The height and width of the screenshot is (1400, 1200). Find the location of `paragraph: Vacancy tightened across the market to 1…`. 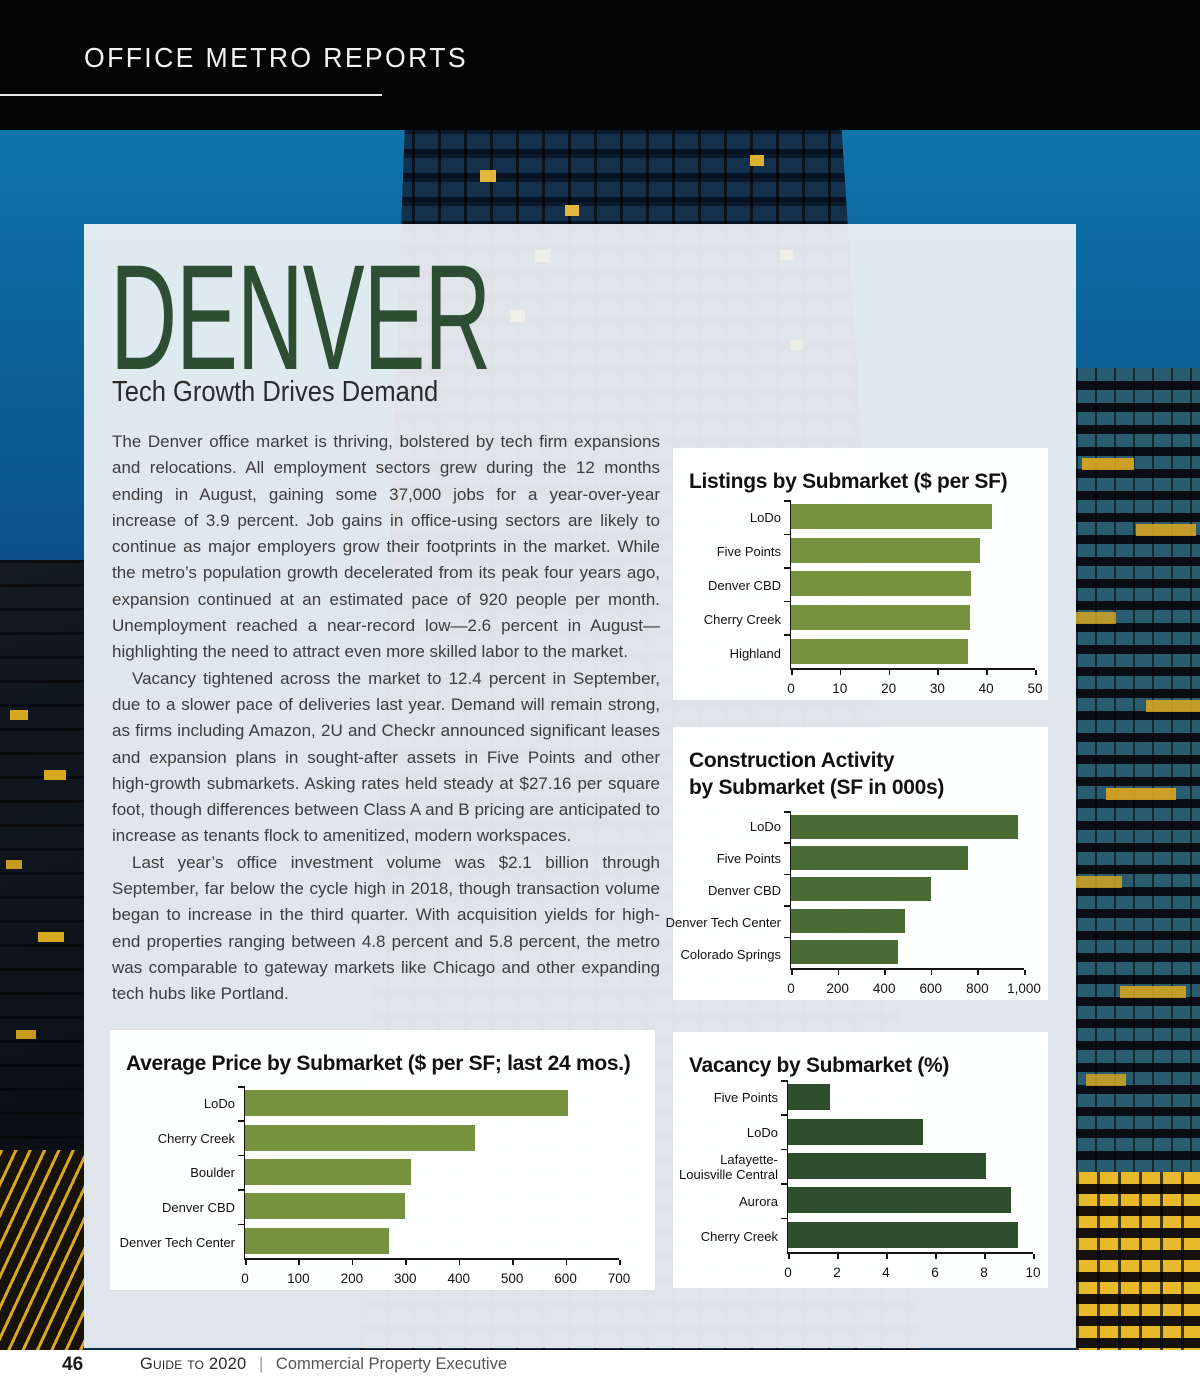

paragraph: Vacancy tightened across the market to 1… is located at coordinates (386, 757).